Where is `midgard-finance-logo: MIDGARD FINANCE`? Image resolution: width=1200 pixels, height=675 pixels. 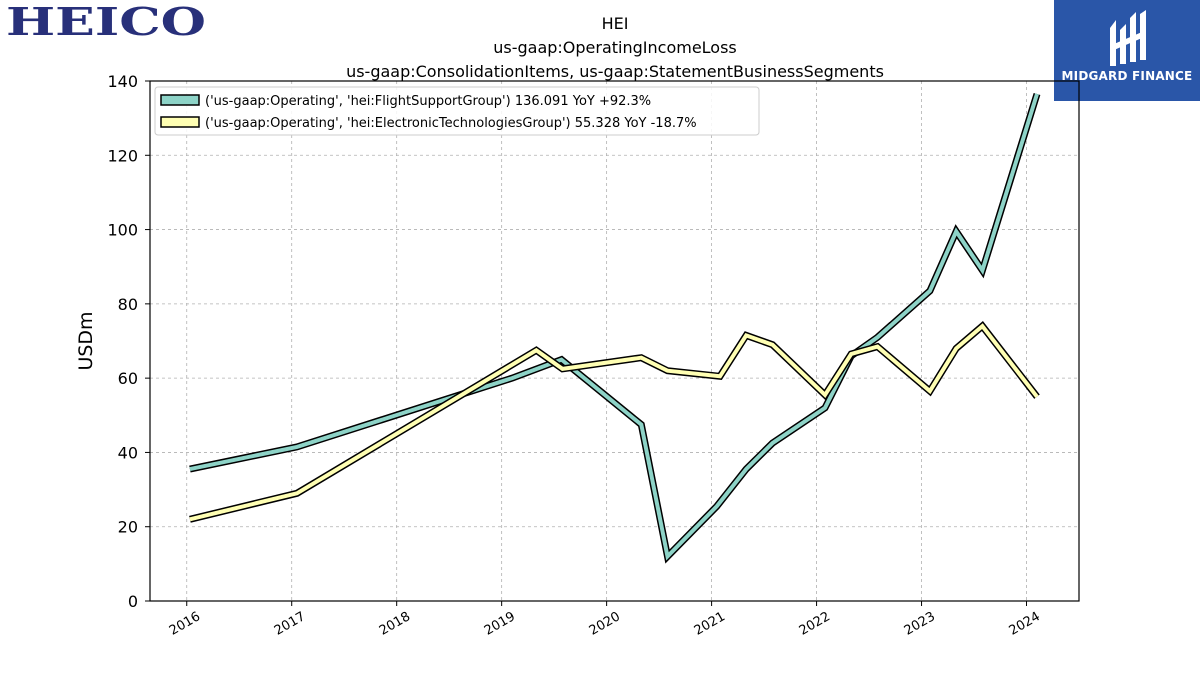
midgard-finance-logo: MIDGARD FINANCE is located at coordinates (1127, 50).